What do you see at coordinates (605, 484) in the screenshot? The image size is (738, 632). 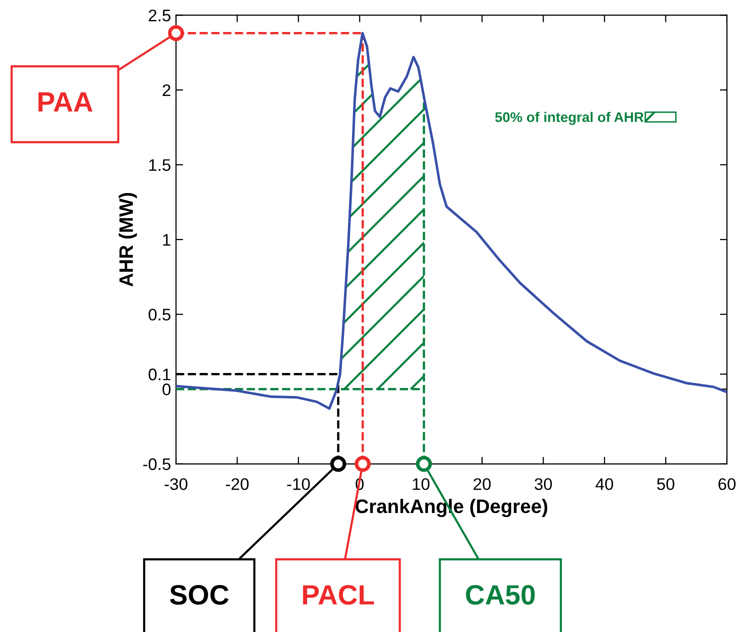 I see `x-tick-label: 40` at bounding box center [605, 484].